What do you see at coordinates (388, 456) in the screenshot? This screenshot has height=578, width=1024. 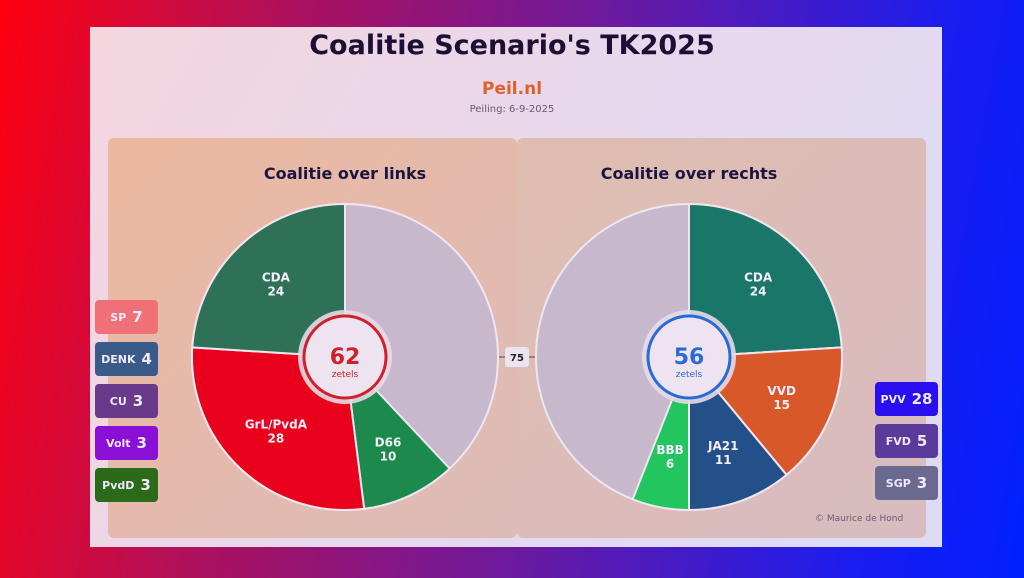 I see `slice-value: 10` at bounding box center [388, 456].